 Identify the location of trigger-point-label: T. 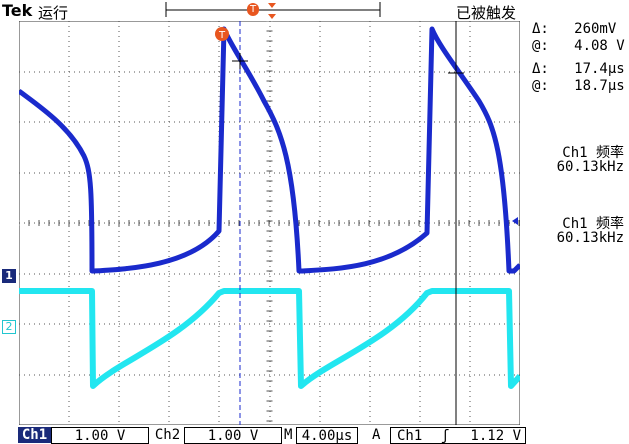
(222, 35).